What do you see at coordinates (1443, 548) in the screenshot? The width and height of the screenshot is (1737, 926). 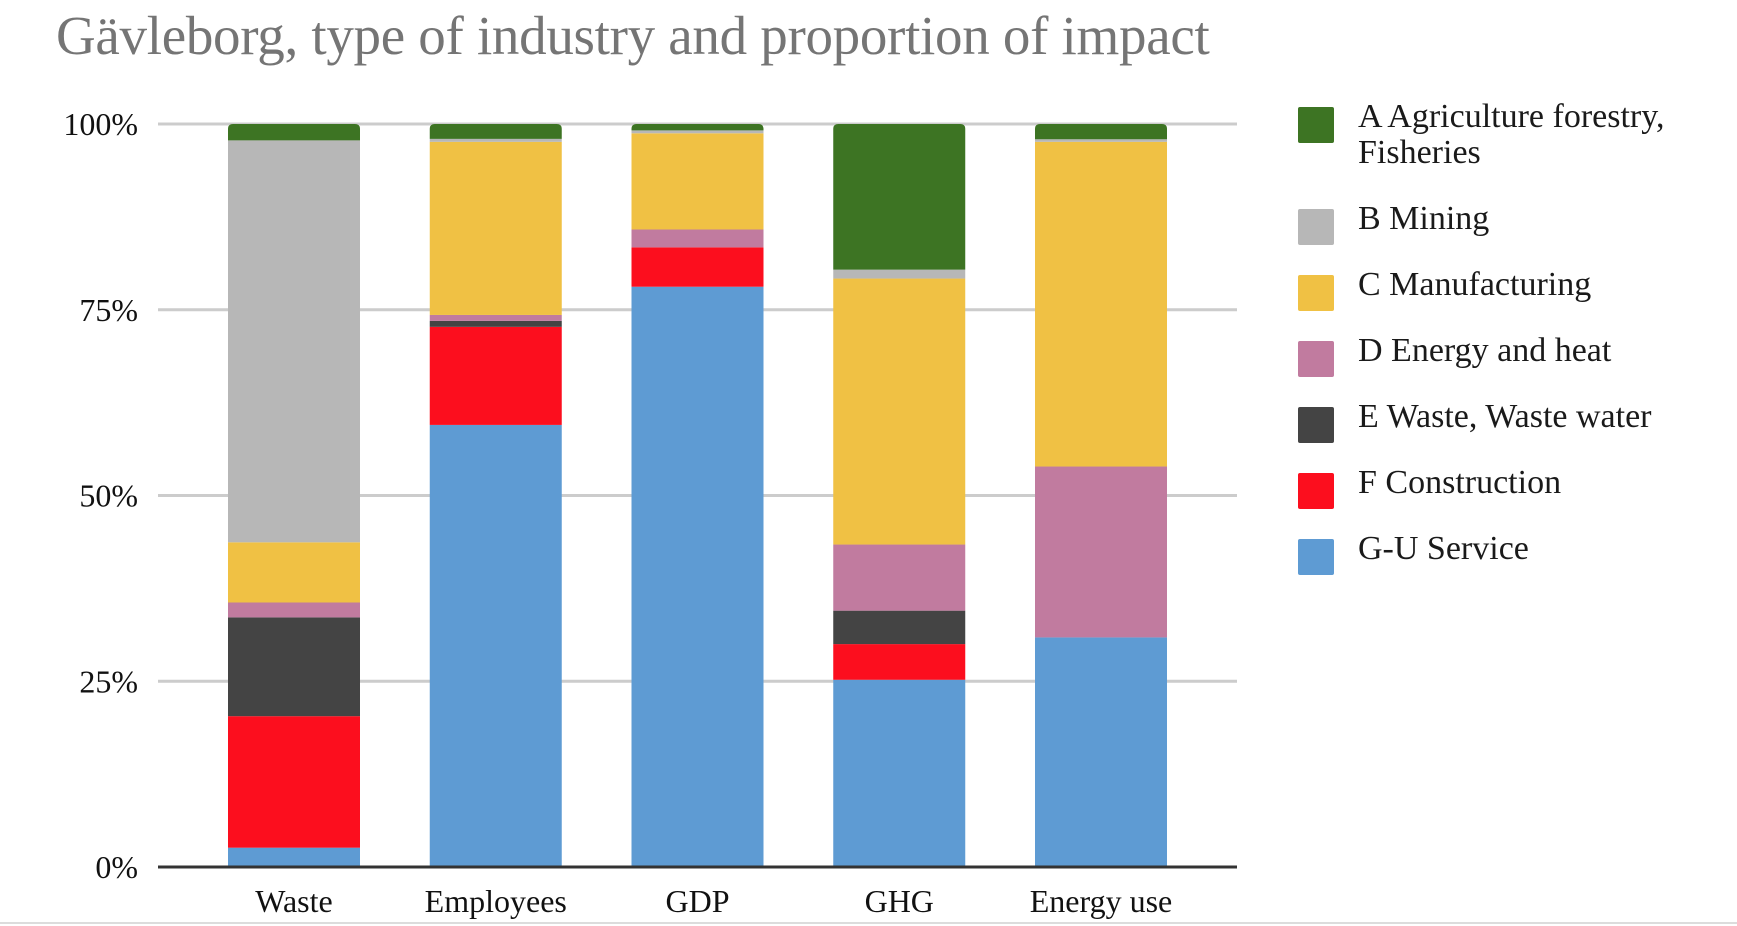 I see `legend-label: G-U Service` at bounding box center [1443, 548].